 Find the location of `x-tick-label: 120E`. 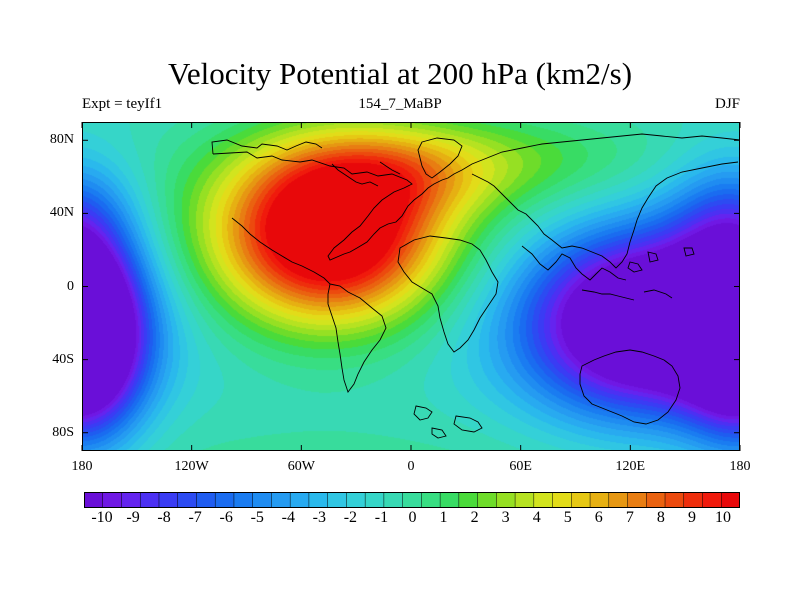

x-tick-label: 120E is located at coordinates (630, 466).